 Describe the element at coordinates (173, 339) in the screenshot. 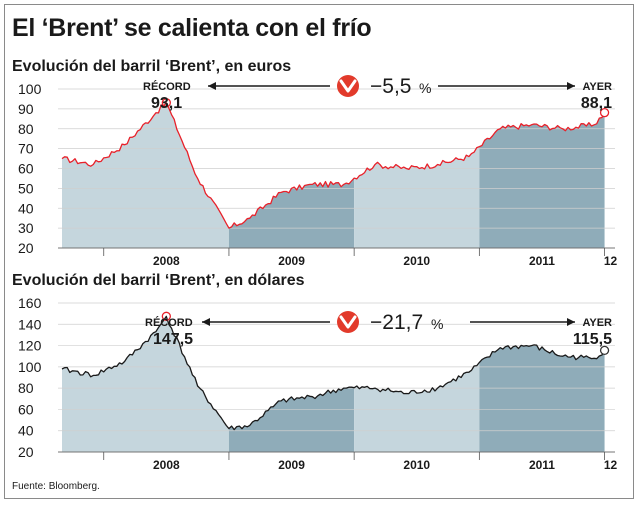

I see `record-value: 147,5` at that location.